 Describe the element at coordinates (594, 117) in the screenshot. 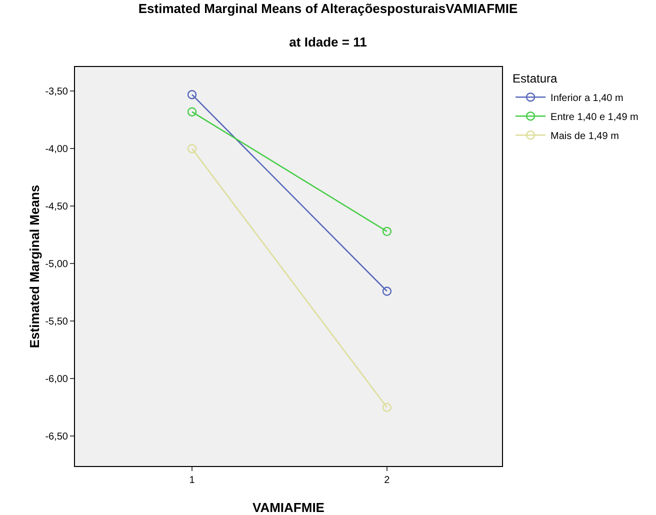

I see `legend-label: Entre 1,40 e 1,49 m` at that location.